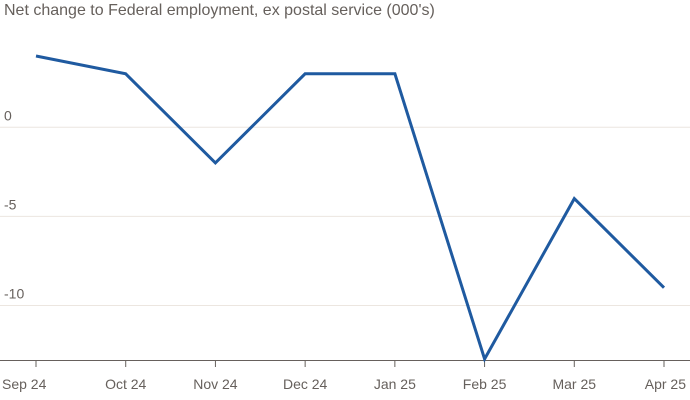 This screenshot has height=400, width=690. Describe the element at coordinates (665, 384) in the screenshot. I see `x-tick-label: Apr 25` at that location.